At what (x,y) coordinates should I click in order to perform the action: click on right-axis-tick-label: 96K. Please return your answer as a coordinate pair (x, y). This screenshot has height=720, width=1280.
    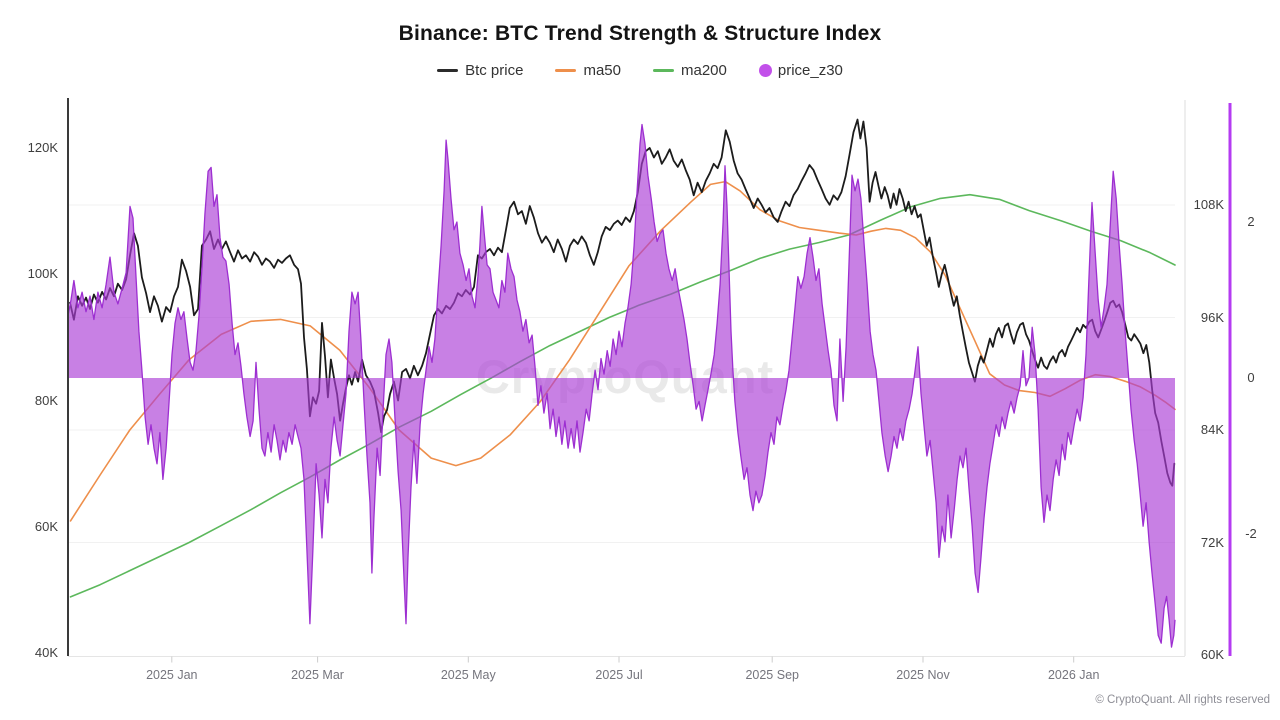
    Looking at the image, I should click on (1212, 317).